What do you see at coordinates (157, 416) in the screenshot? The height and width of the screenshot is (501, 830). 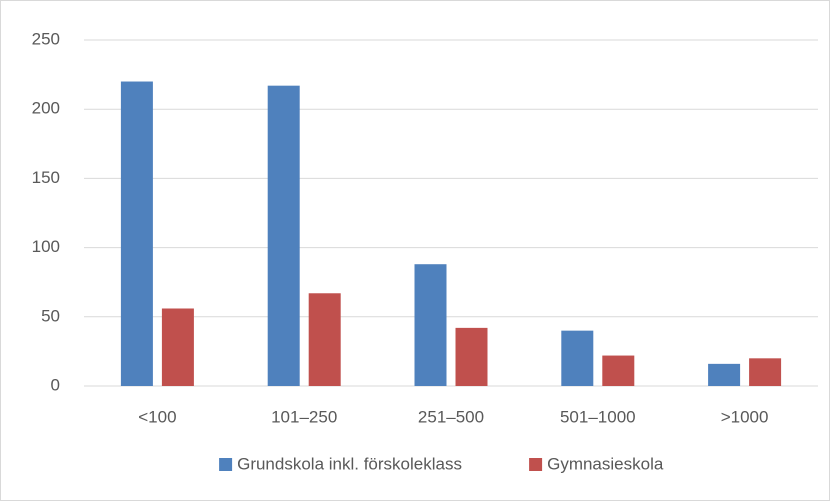 I see `x-tick-label: <100` at bounding box center [157, 416].